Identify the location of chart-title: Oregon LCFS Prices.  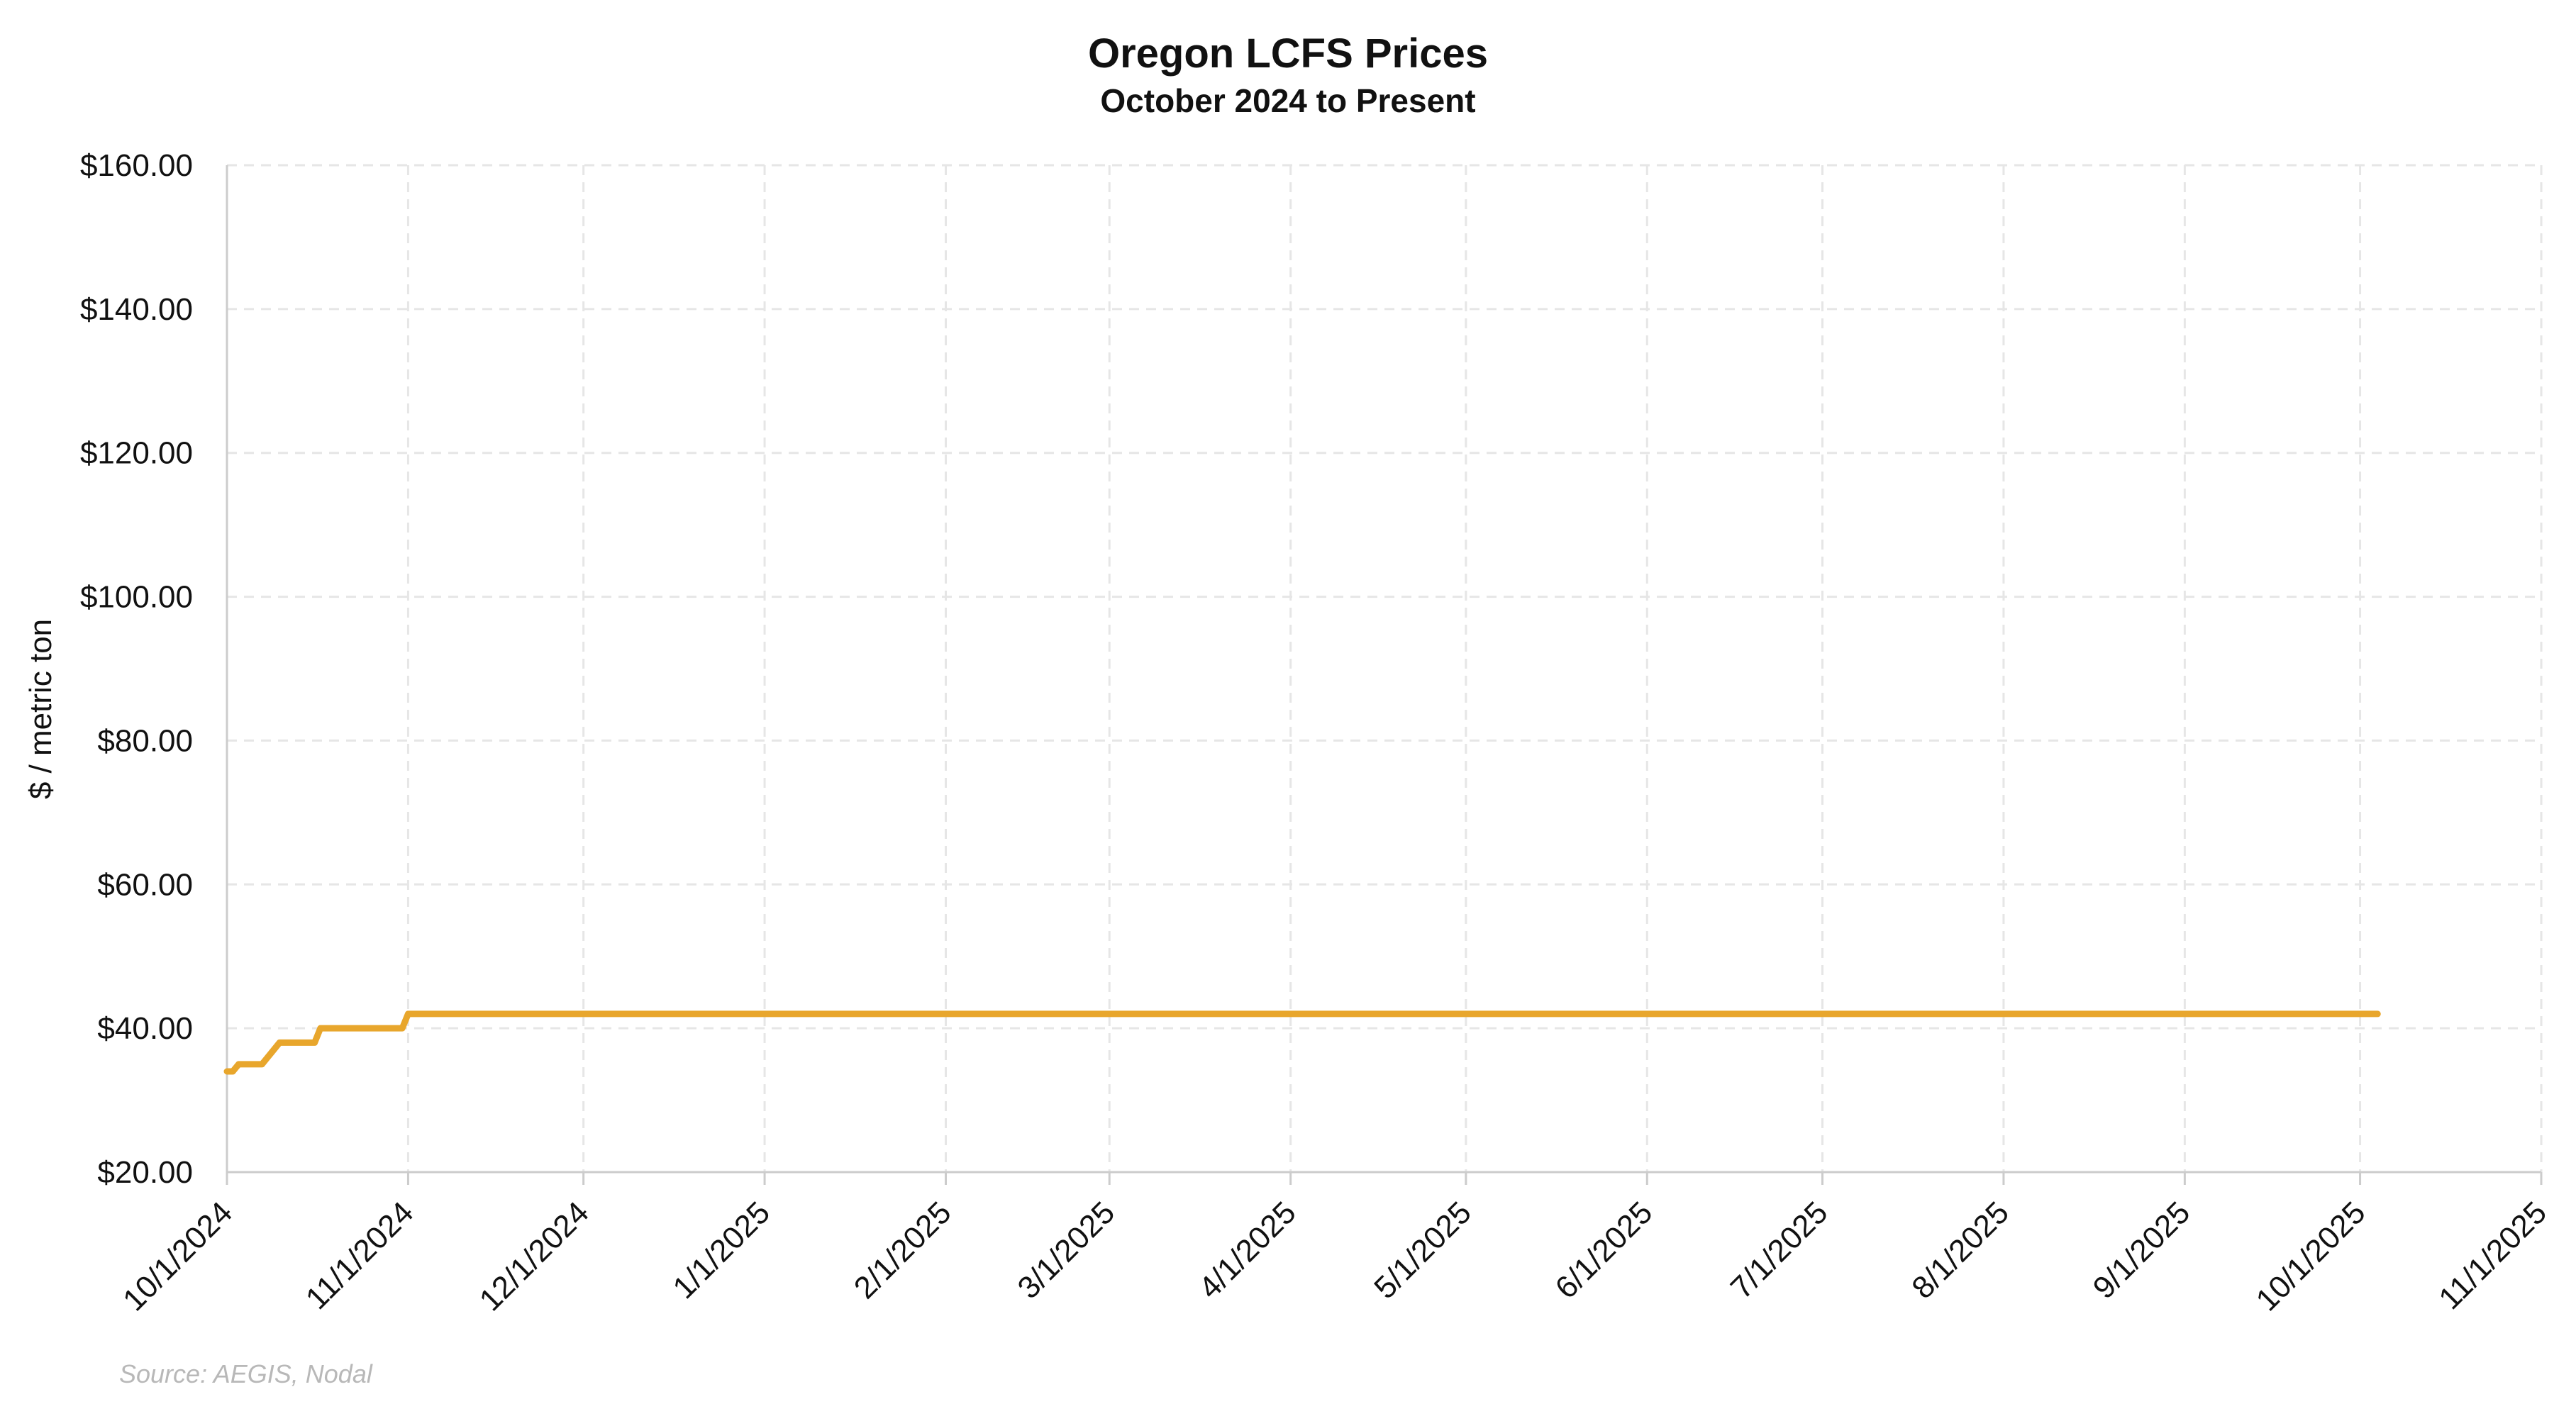
(1288, 53).